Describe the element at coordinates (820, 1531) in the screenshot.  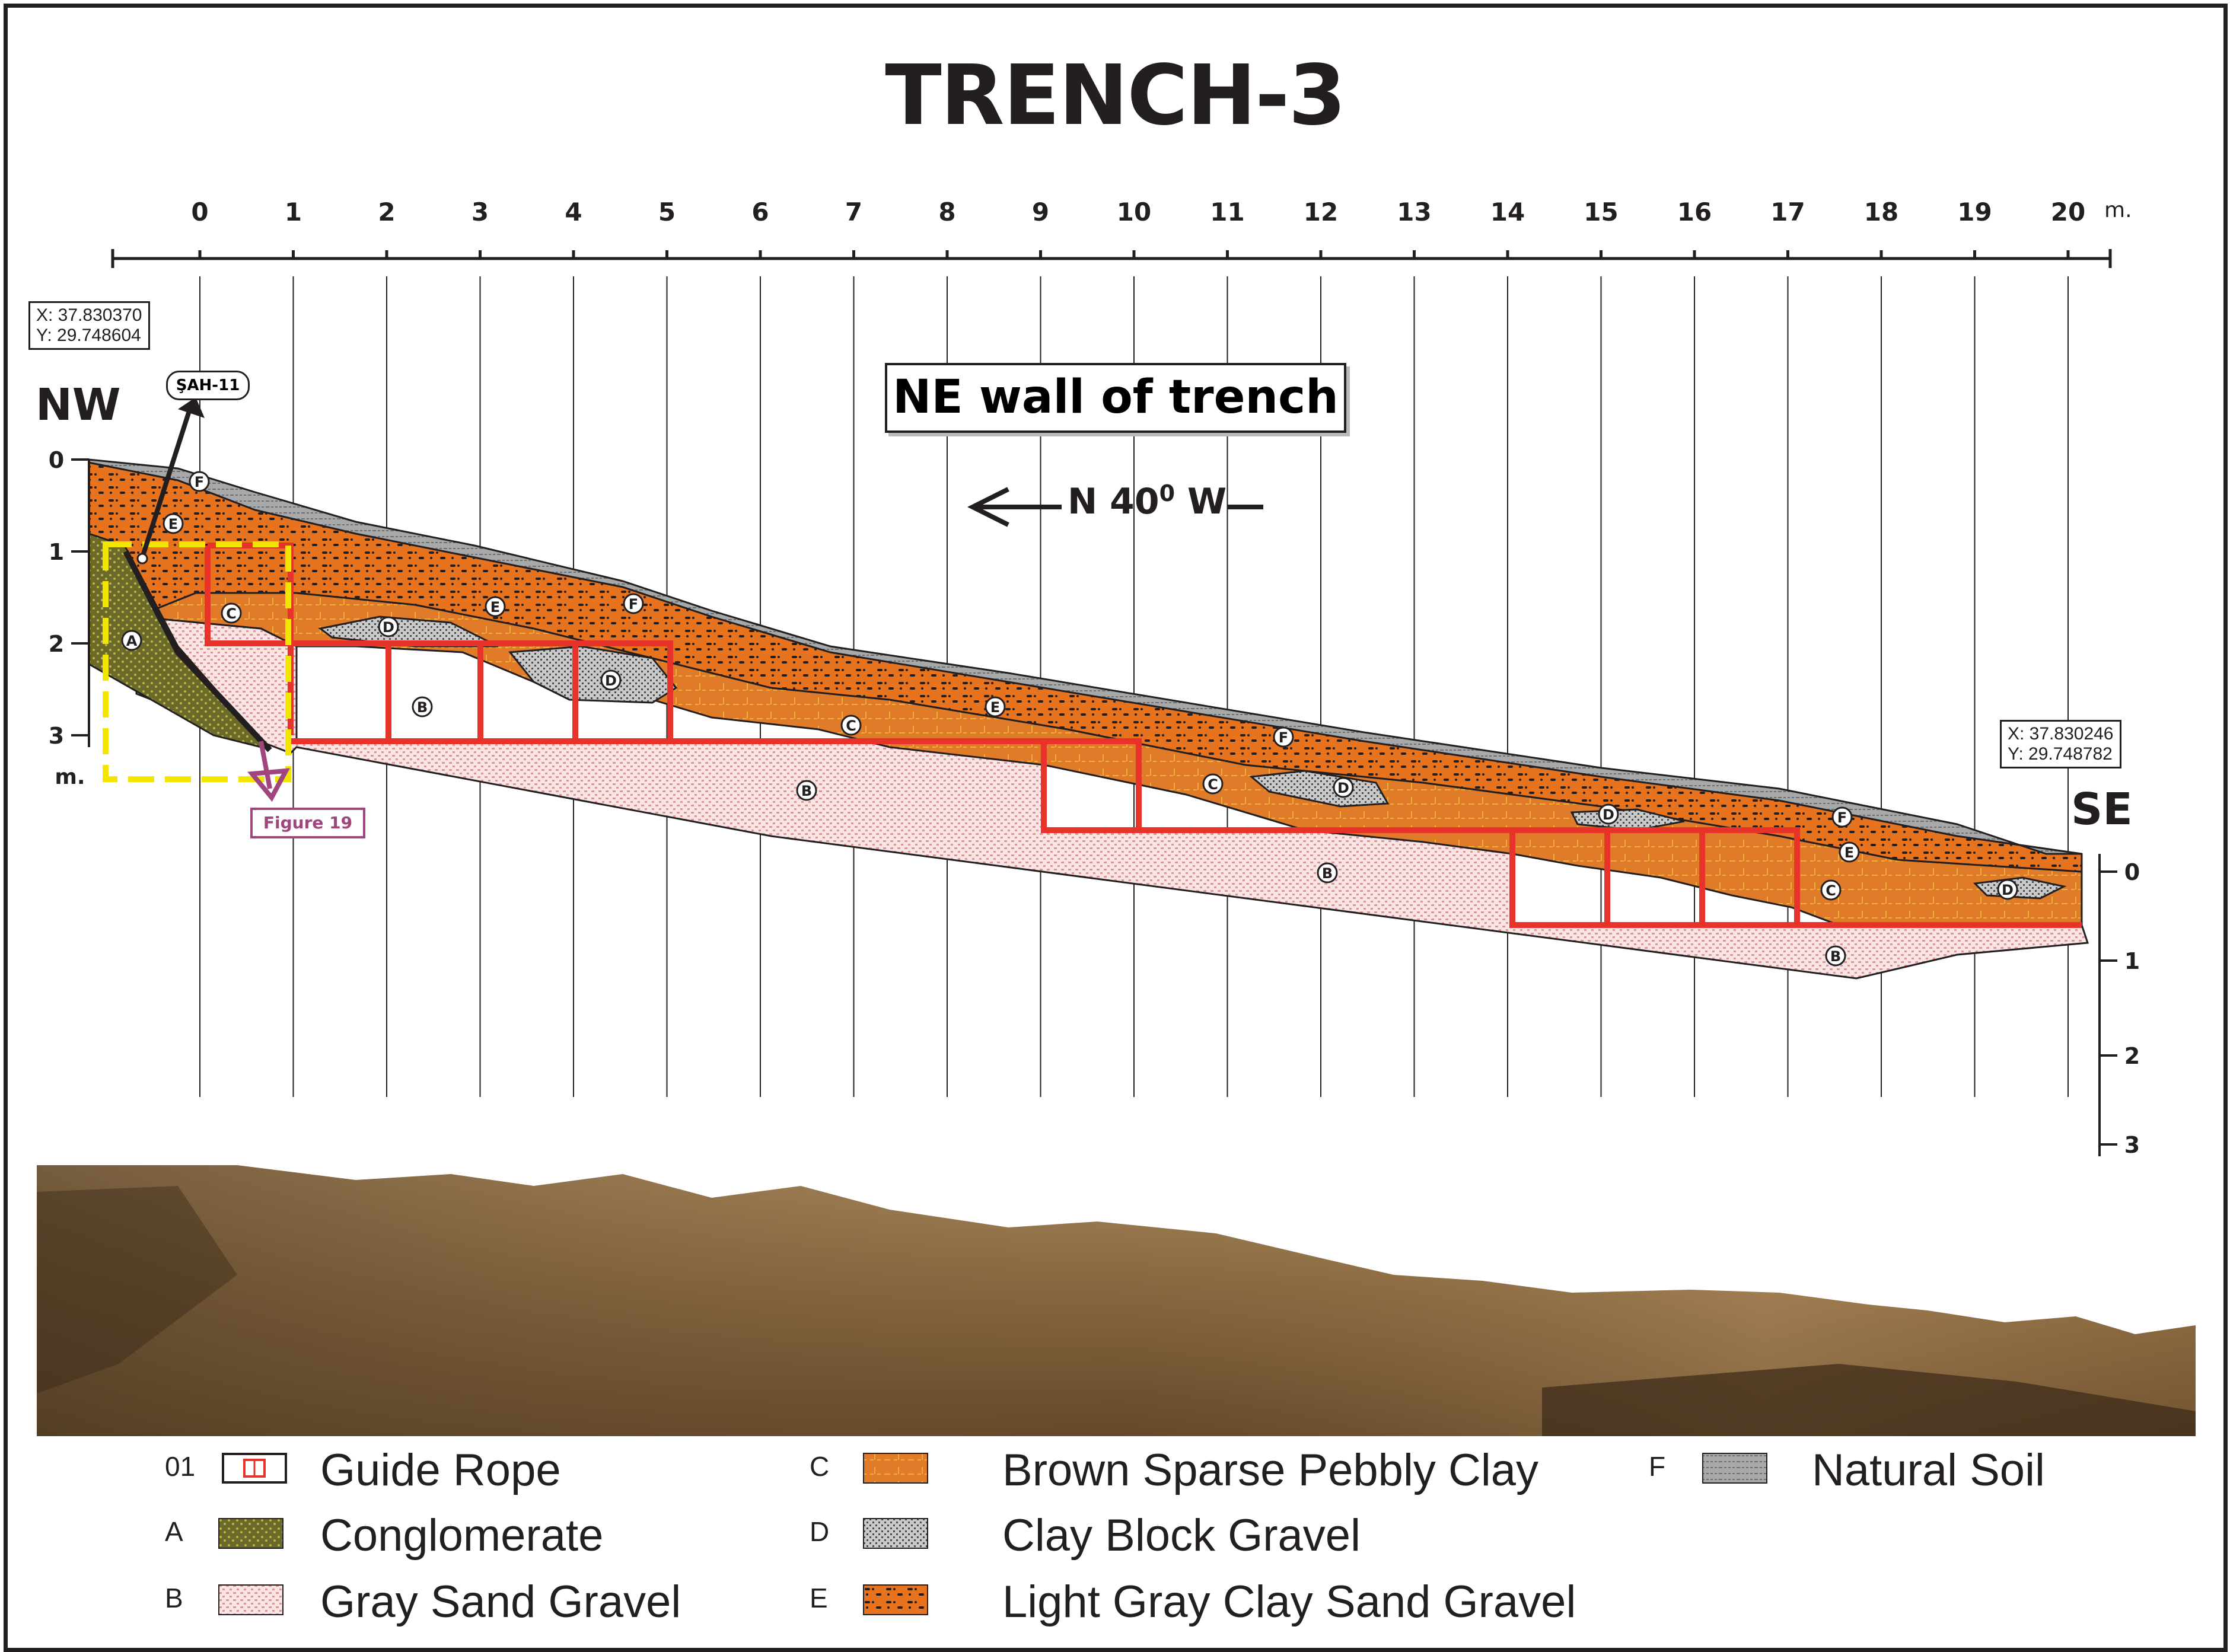
I see `legend-code: D` at that location.